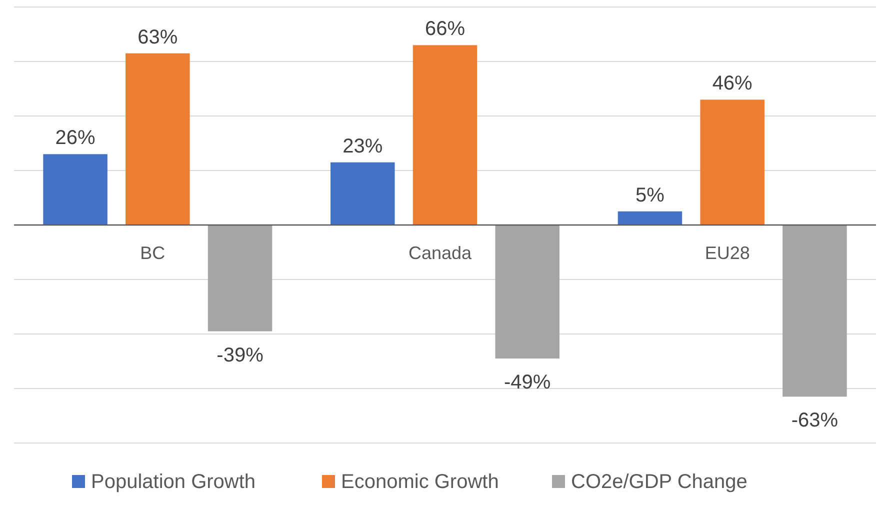 This screenshot has height=508, width=884. What do you see at coordinates (650, 195) in the screenshot?
I see `data-label: 5%` at bounding box center [650, 195].